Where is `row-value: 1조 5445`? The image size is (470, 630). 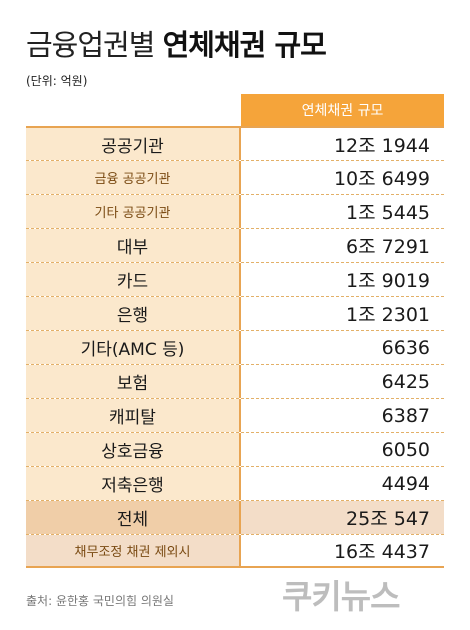
row-value: 1조 5445 is located at coordinates (342, 211).